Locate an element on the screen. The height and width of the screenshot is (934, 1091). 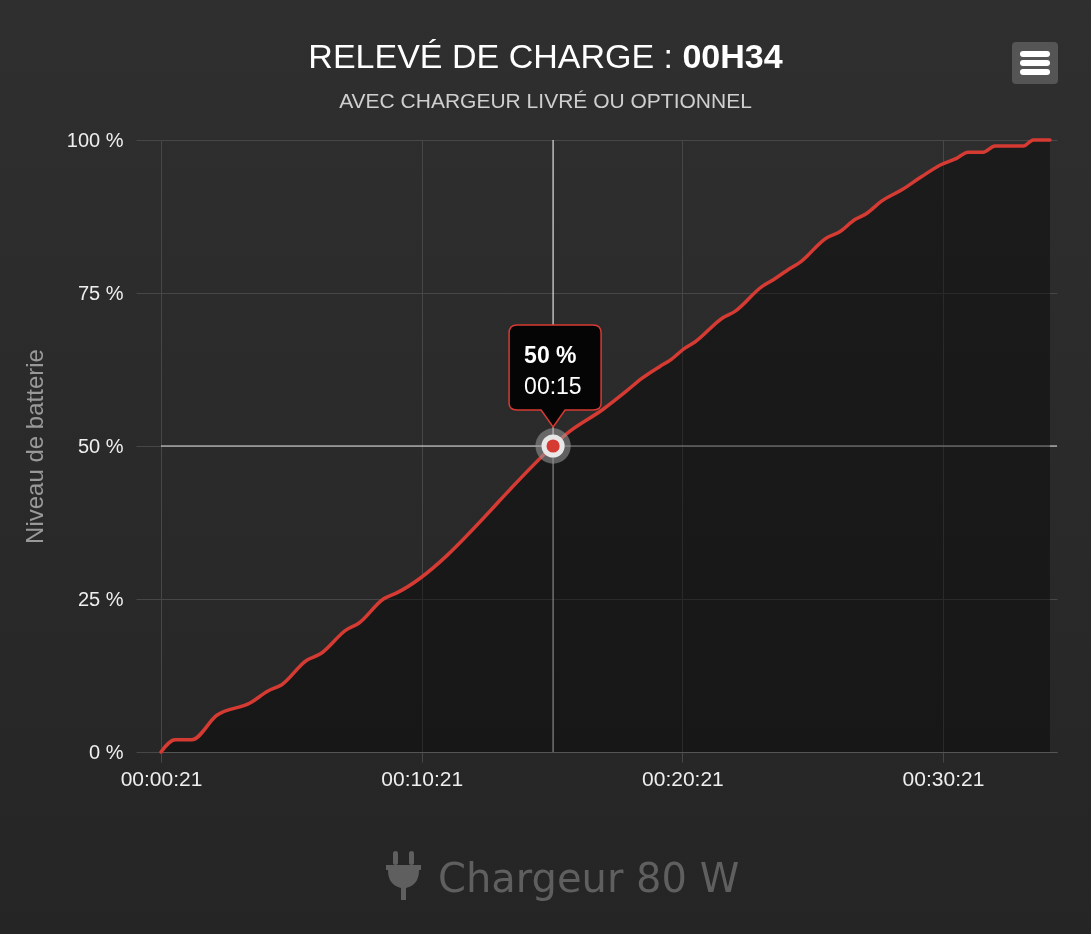
y-axis-title: Niveau de batterie is located at coordinates (34, 446).